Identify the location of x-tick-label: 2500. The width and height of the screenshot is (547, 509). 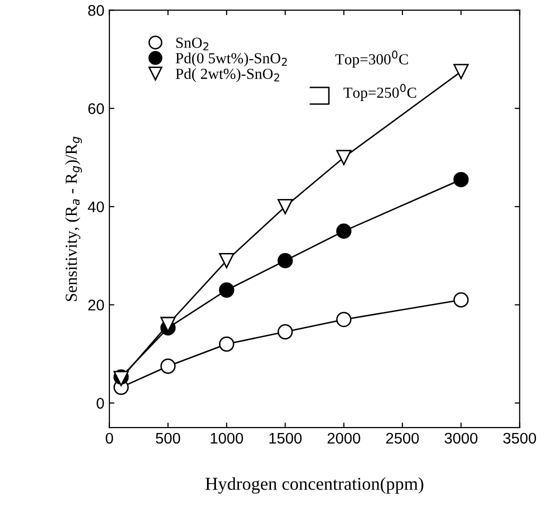
(402, 438).